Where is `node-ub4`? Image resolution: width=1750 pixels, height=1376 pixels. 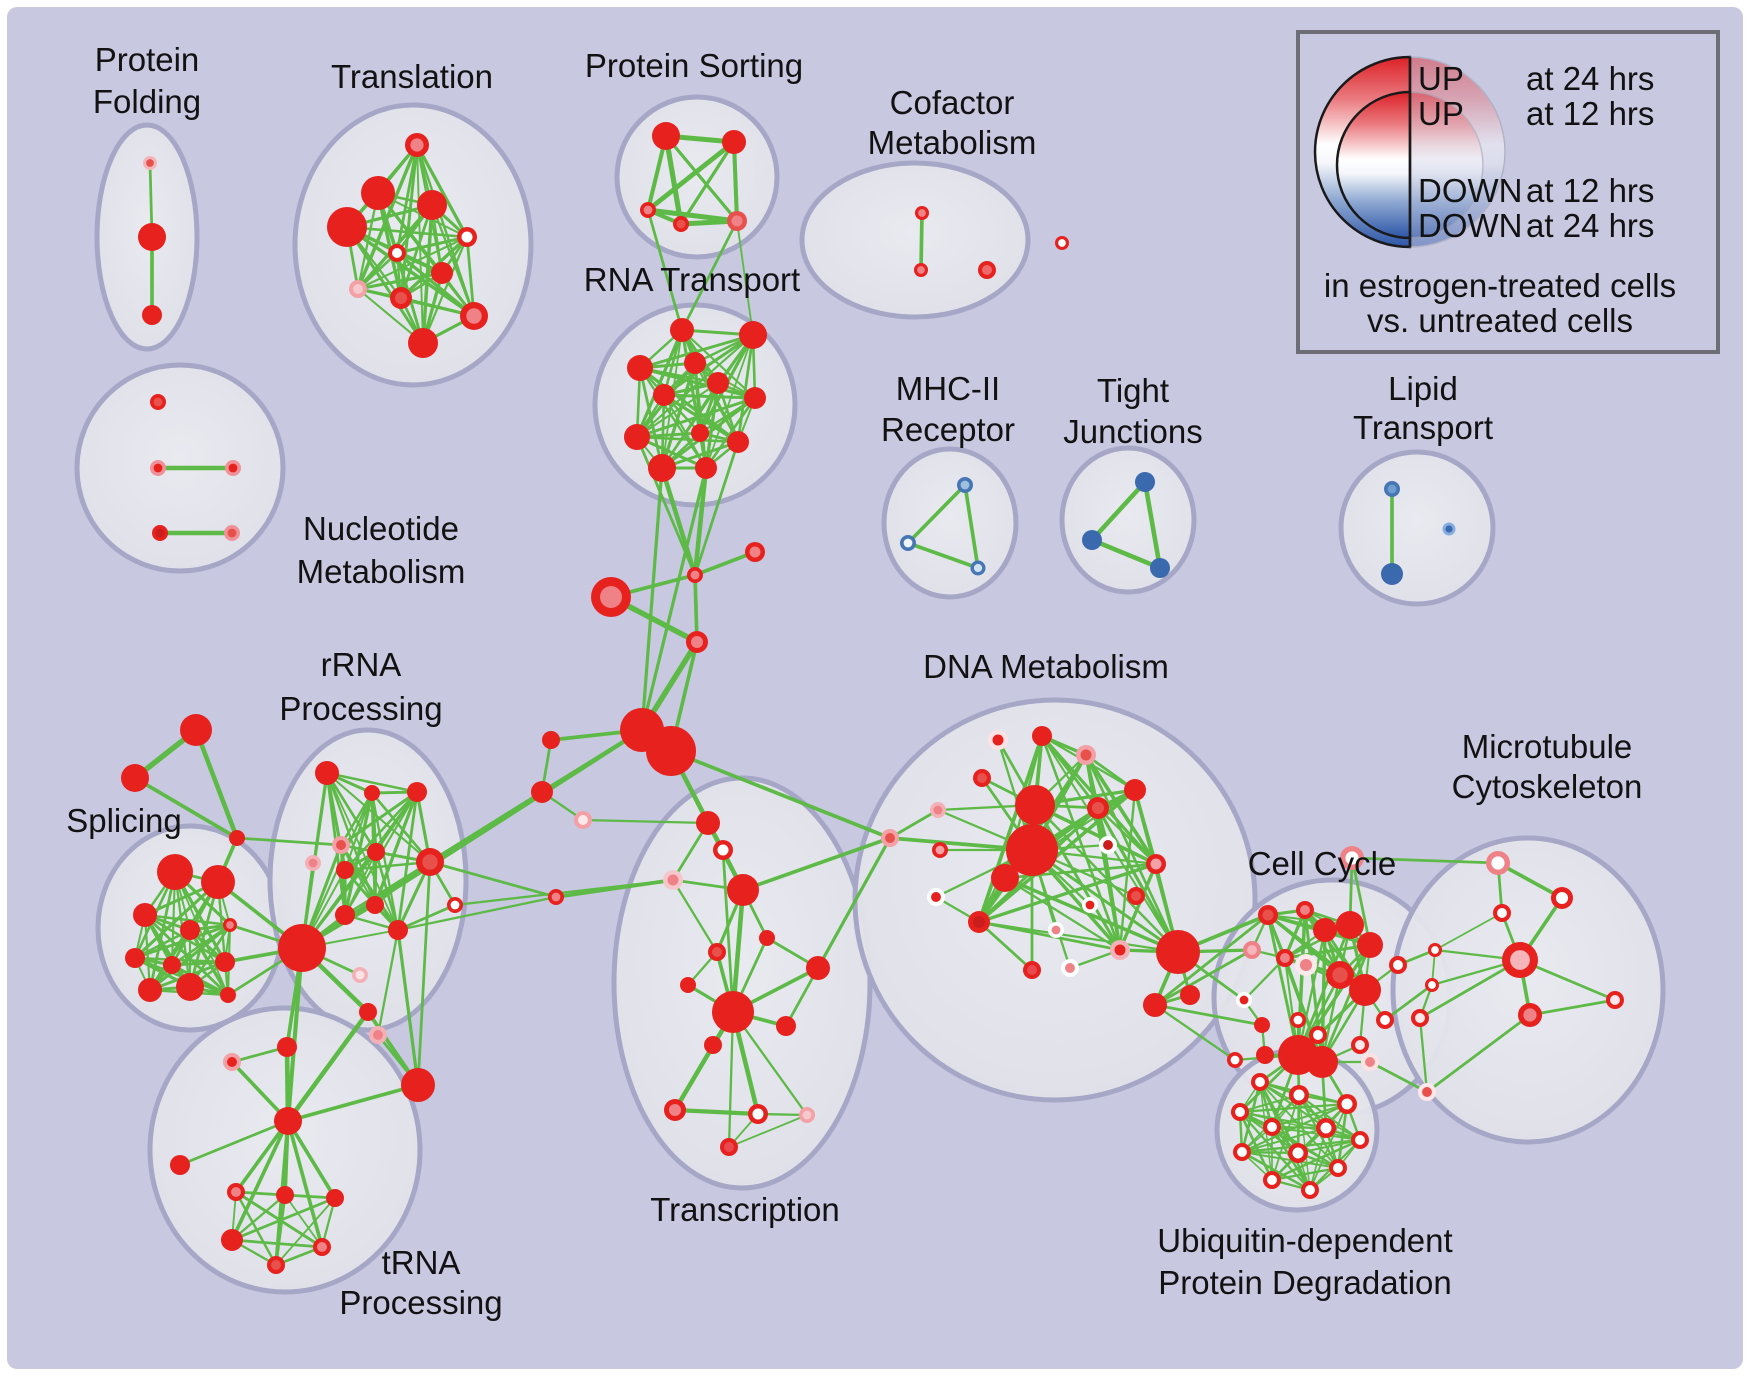 node-ub4 is located at coordinates (1240, 1112).